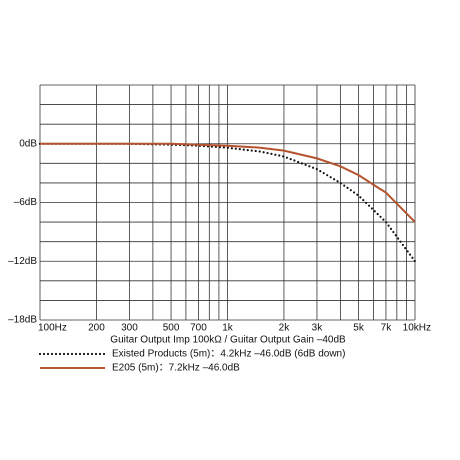 This screenshot has height=460, width=460. Describe the element at coordinates (228, 328) in the screenshot. I see `x-tick-label: 1k` at that location.